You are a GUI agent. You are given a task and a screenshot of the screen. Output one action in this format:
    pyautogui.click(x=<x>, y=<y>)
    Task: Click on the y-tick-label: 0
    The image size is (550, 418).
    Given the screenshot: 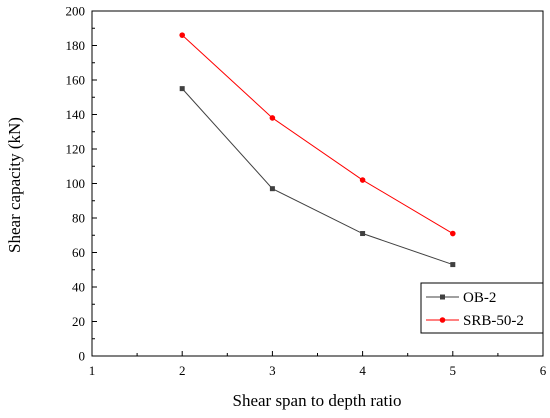 What is the action you would take?
    pyautogui.click(x=82, y=356)
    